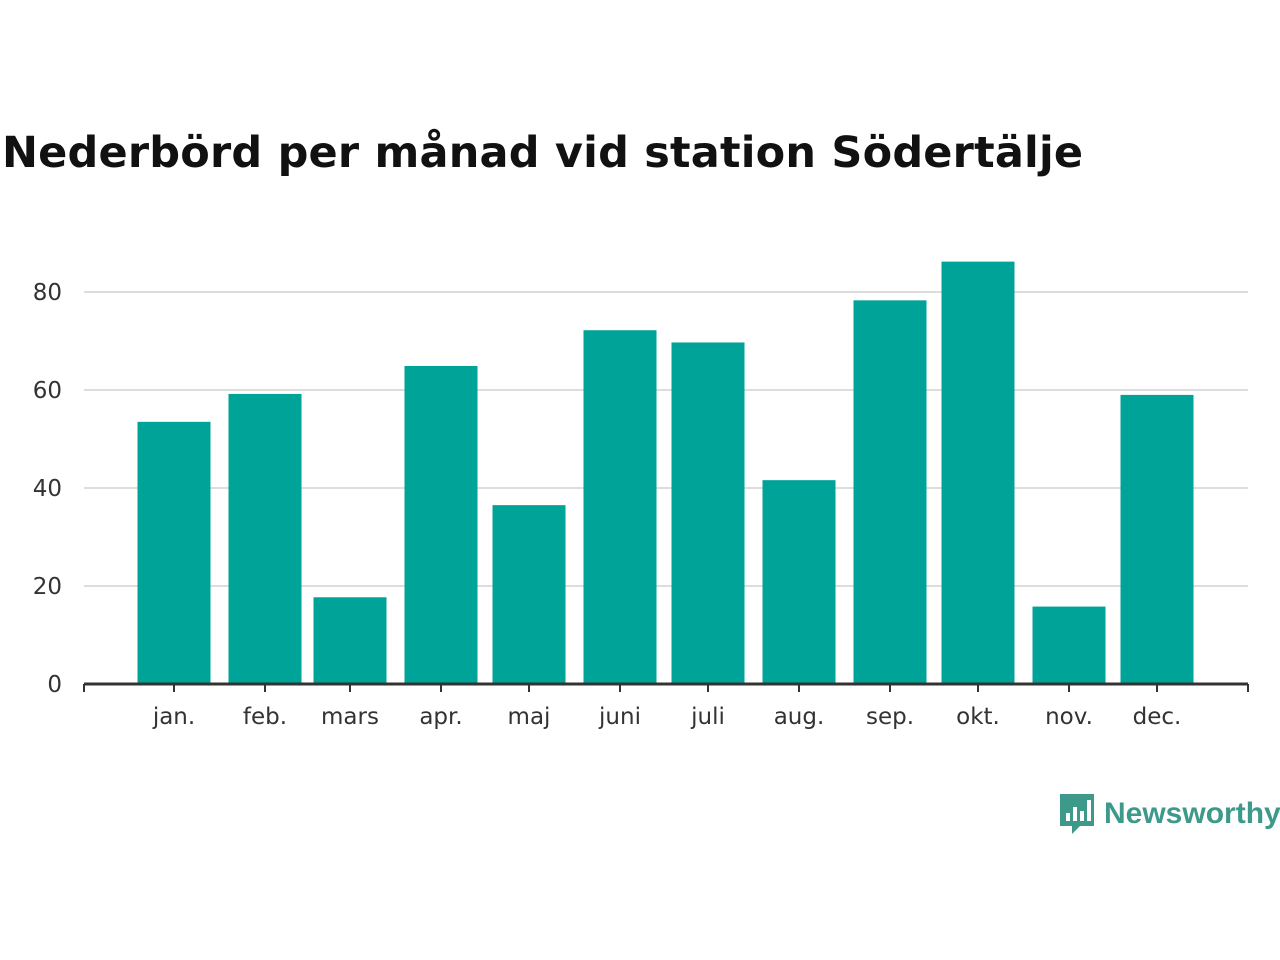  I want to click on x-tick-label: juni, so click(619, 717).